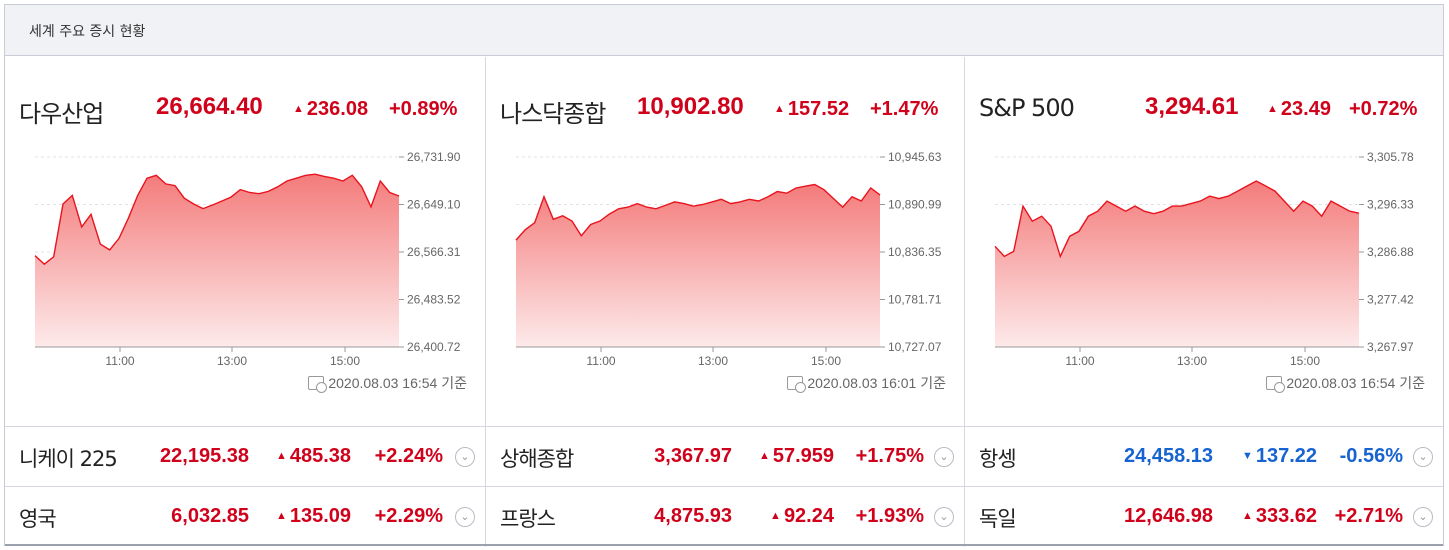 Image resolution: width=1449 pixels, height=550 pixels. Describe the element at coordinates (210, 516) in the screenshot. I see `market-value: 6,032.85` at that location.